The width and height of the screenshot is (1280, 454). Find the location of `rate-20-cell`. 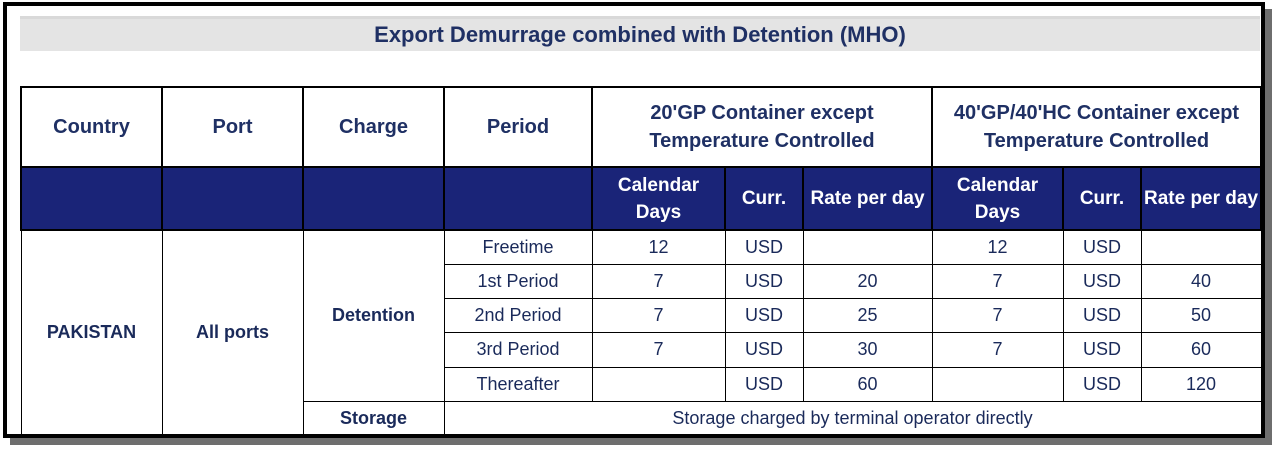

rate-20-cell is located at coordinates (867, 247).